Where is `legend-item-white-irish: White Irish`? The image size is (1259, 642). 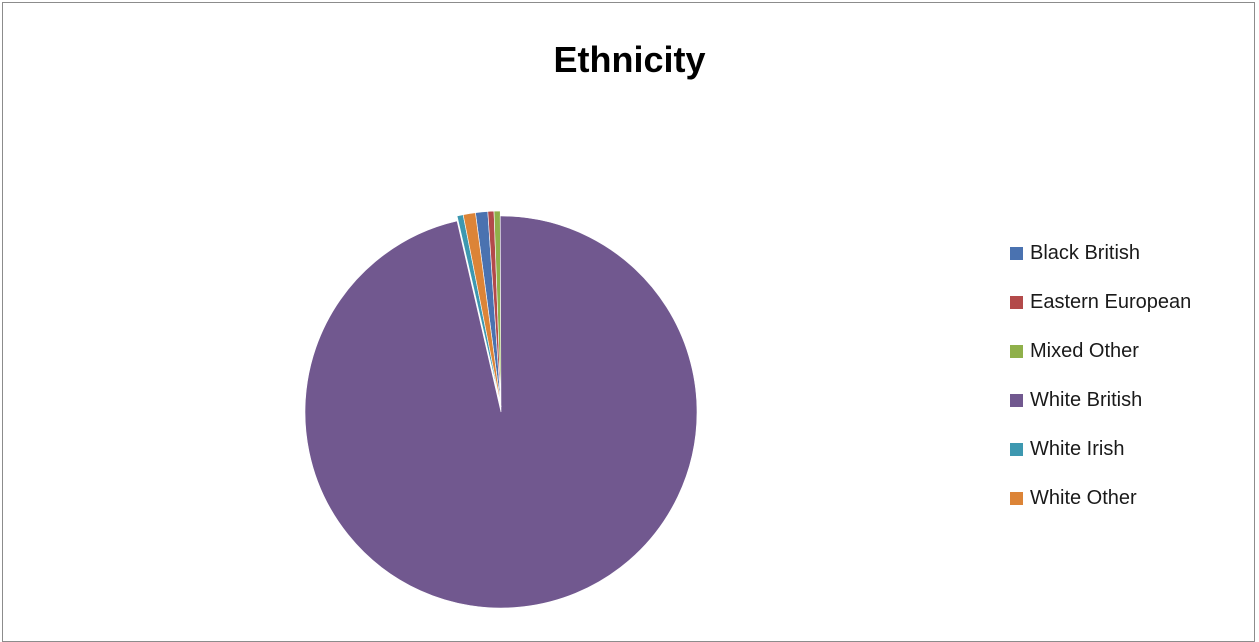
legend-item-white-irish: White Irish is located at coordinates (1100, 449).